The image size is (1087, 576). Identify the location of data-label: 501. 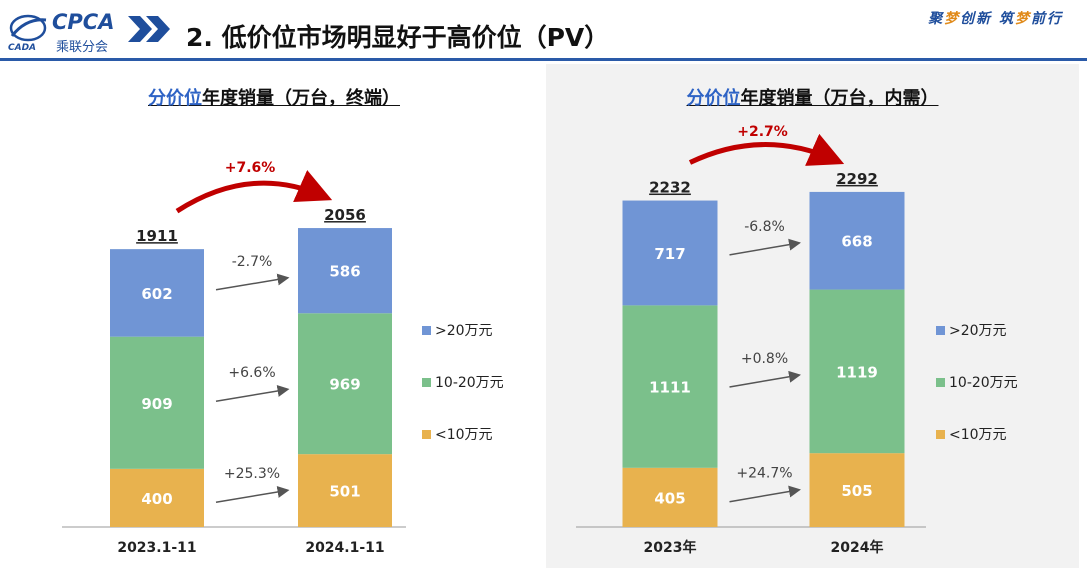
(344, 492).